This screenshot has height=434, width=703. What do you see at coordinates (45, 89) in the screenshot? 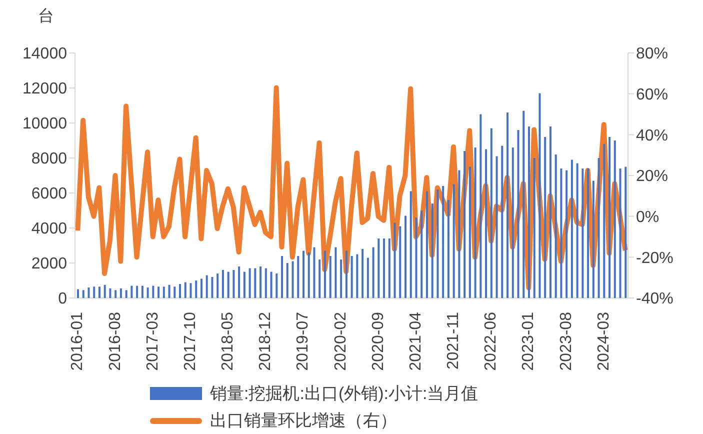
I see `y-tick-label: 12000` at bounding box center [45, 89].